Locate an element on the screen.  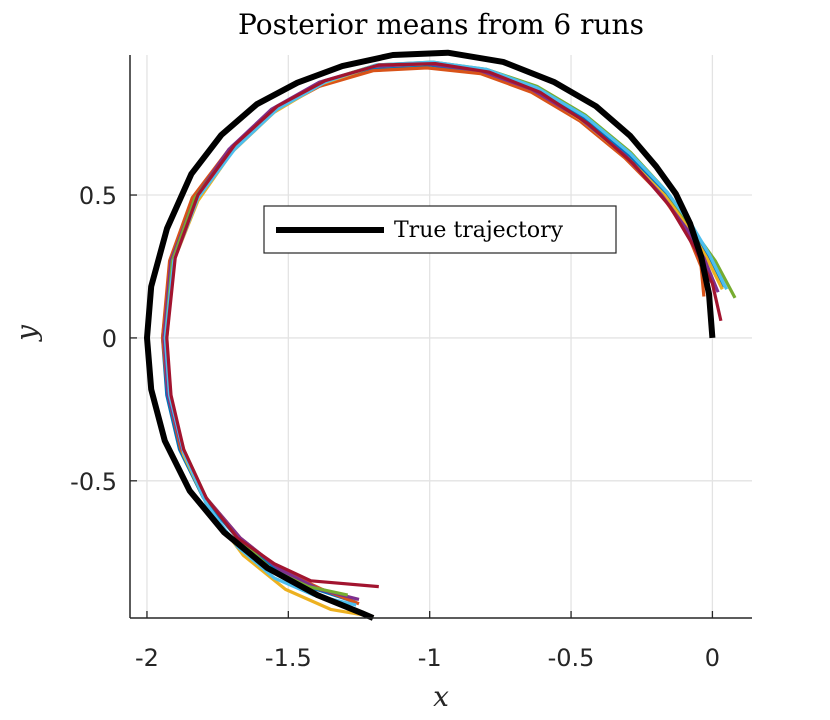
chart-title: Posterior means from 6 runs is located at coordinates (441, 24).